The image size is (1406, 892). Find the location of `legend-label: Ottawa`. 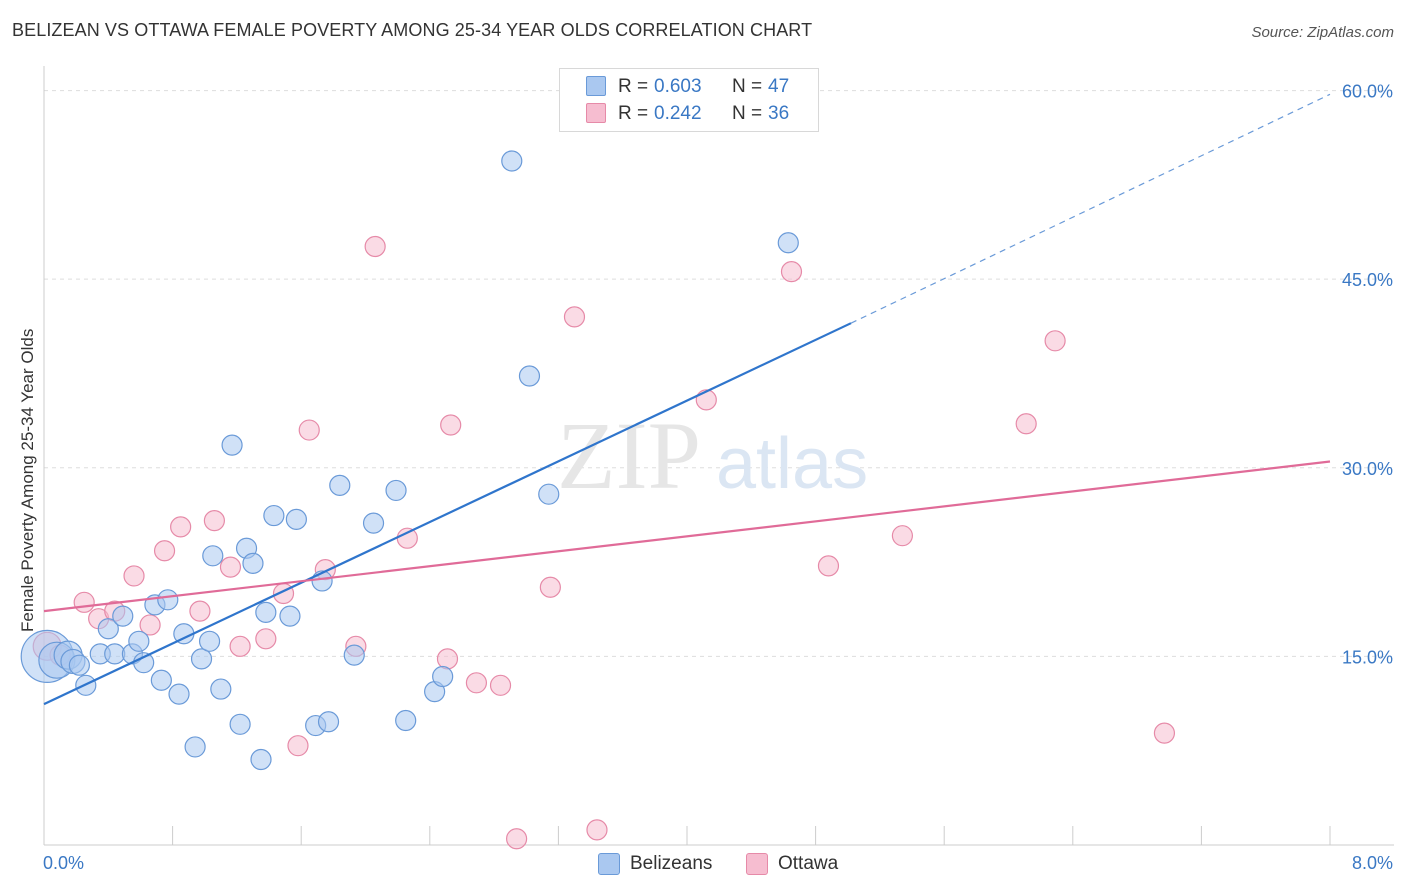

legend-label: Ottawa is located at coordinates (808, 863).